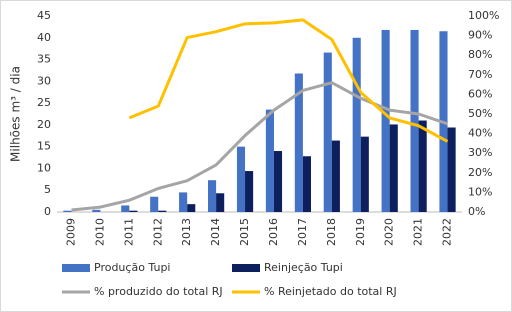 The image size is (512, 312). I want to click on x-tick-label: 2010, so click(99, 232).